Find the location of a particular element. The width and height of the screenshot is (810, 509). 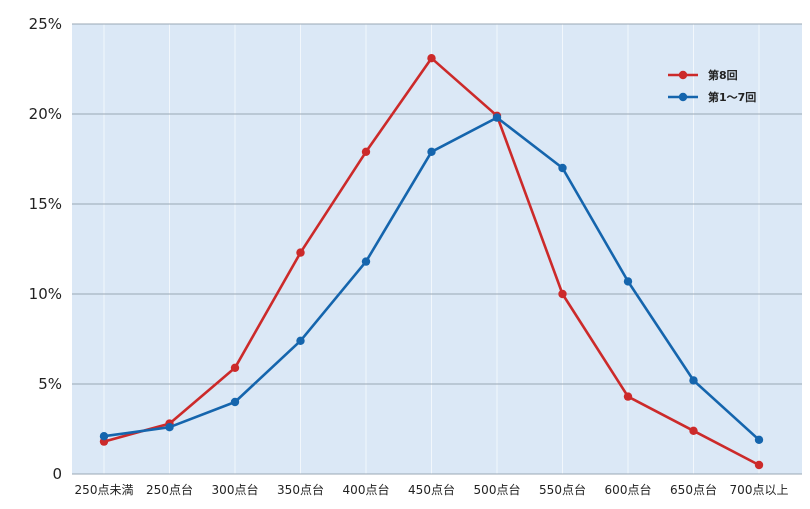

y-tick-label: 25% is located at coordinates (45, 24).